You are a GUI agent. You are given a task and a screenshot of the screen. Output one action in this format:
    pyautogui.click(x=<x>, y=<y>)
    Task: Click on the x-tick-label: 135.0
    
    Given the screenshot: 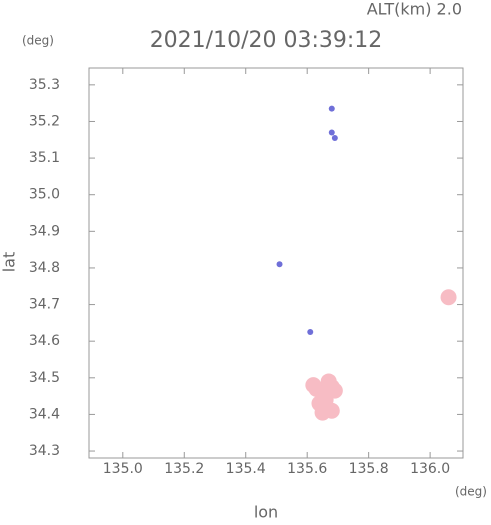 What is the action you would take?
    pyautogui.click(x=123, y=469)
    